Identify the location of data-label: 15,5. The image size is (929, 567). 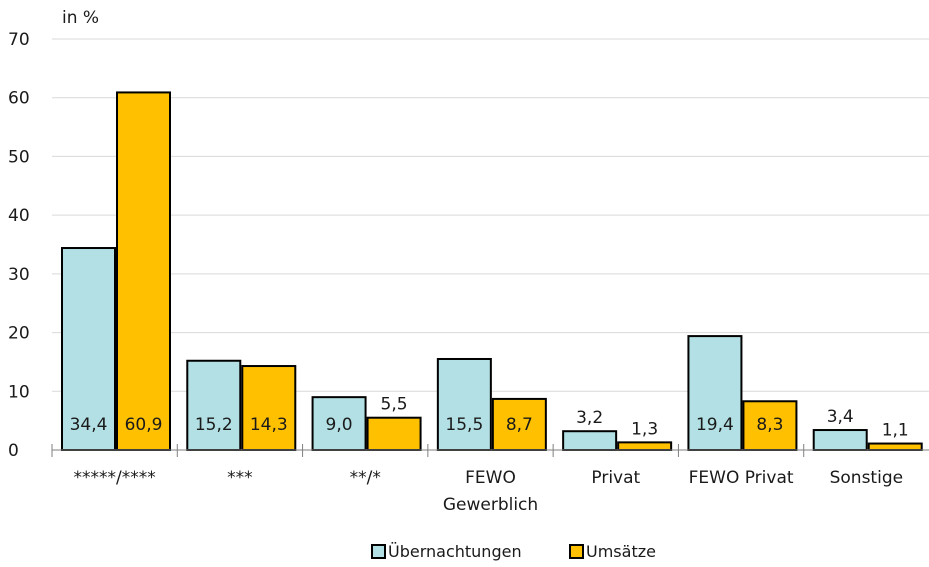
(464, 425).